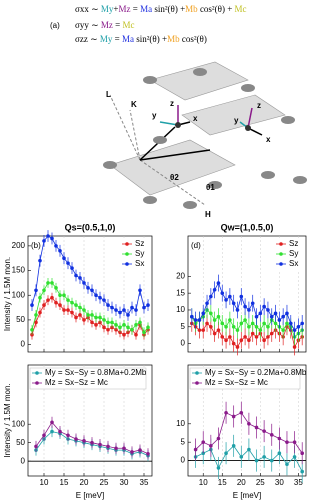  Describe the element at coordinates (125, 127) in the screenshot. I see `axis-l` at that location.